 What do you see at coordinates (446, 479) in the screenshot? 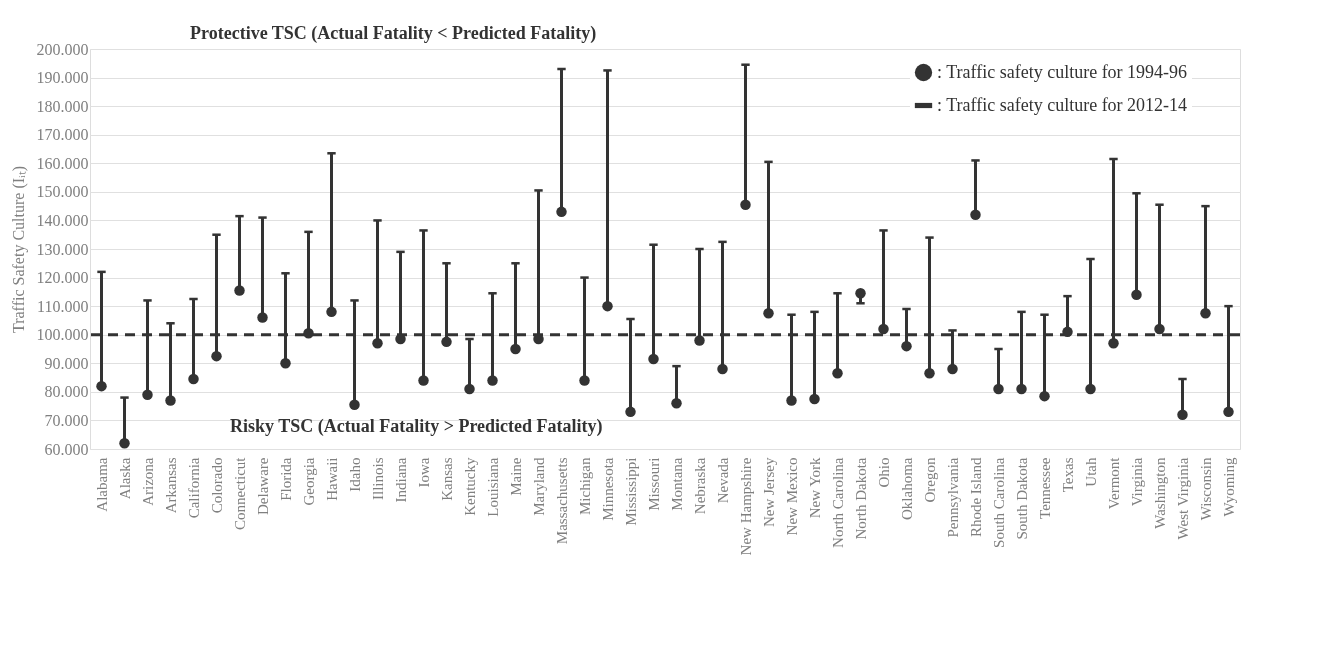
I see `x-tick-label: Kansas` at bounding box center [446, 479].